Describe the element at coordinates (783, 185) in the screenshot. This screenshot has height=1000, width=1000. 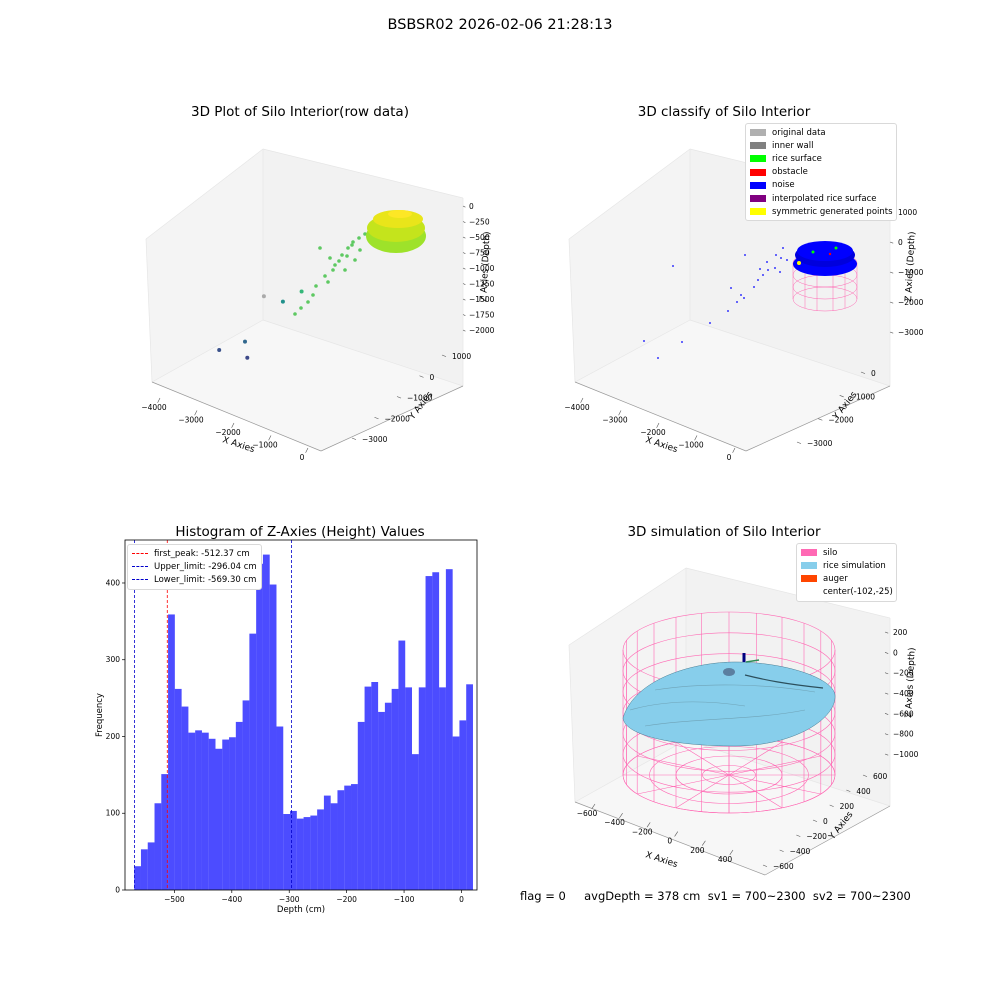
I see `classify3d-legend-label: noise` at that location.